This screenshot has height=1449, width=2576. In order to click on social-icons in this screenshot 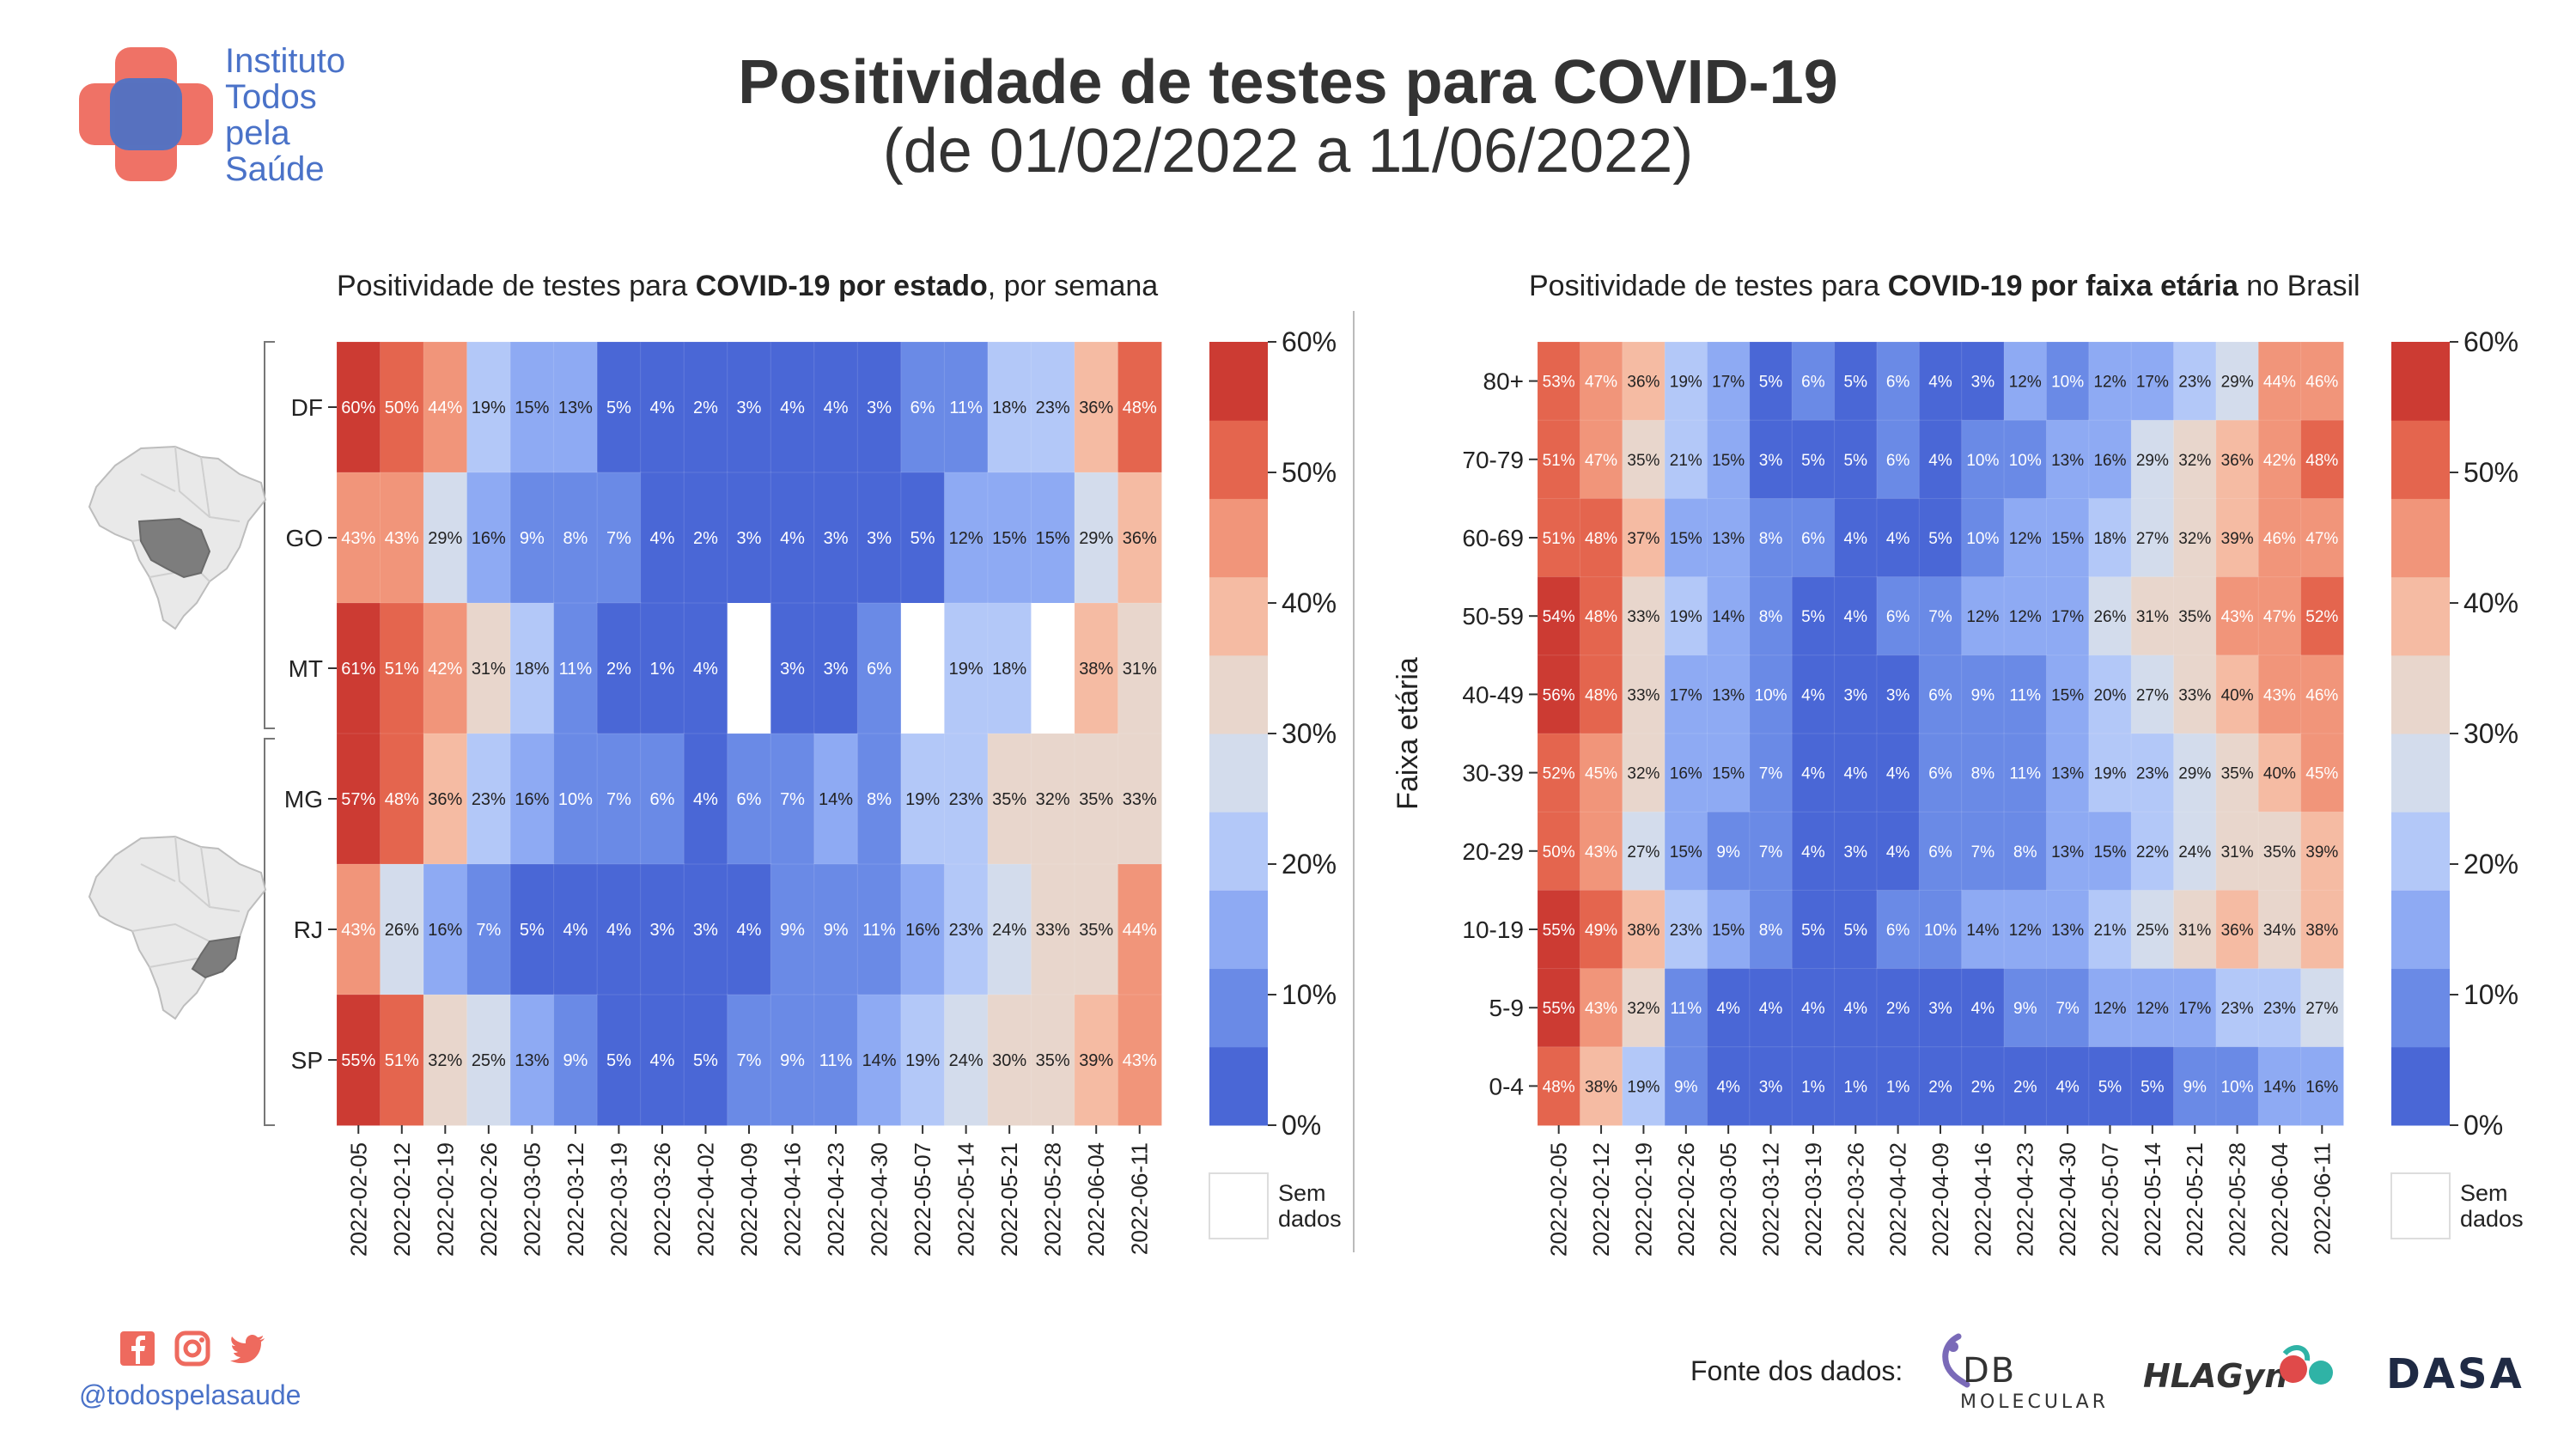, I will do `click(192, 1348)`.